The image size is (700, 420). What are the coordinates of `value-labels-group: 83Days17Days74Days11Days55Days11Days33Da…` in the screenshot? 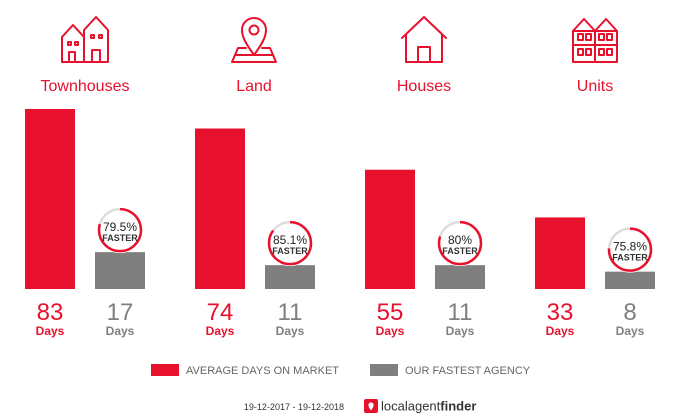 It's located at (340, 318).